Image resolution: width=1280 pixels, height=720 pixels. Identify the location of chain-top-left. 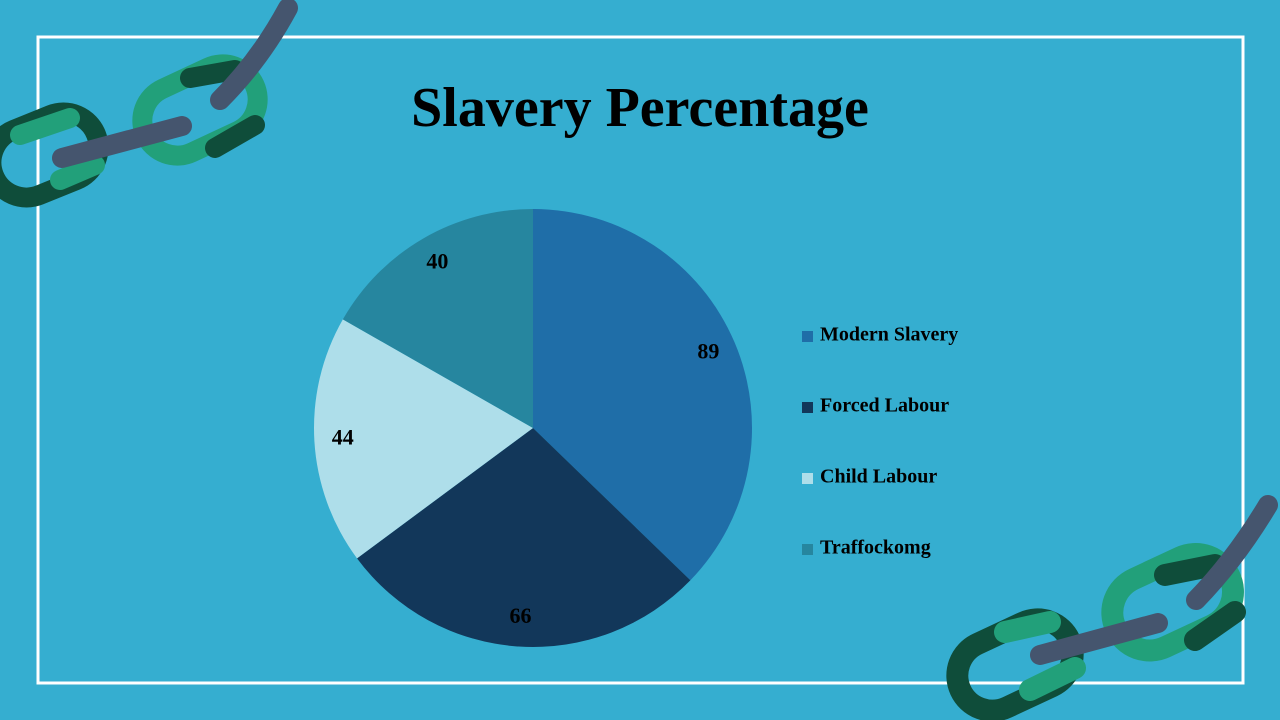
(149, 104).